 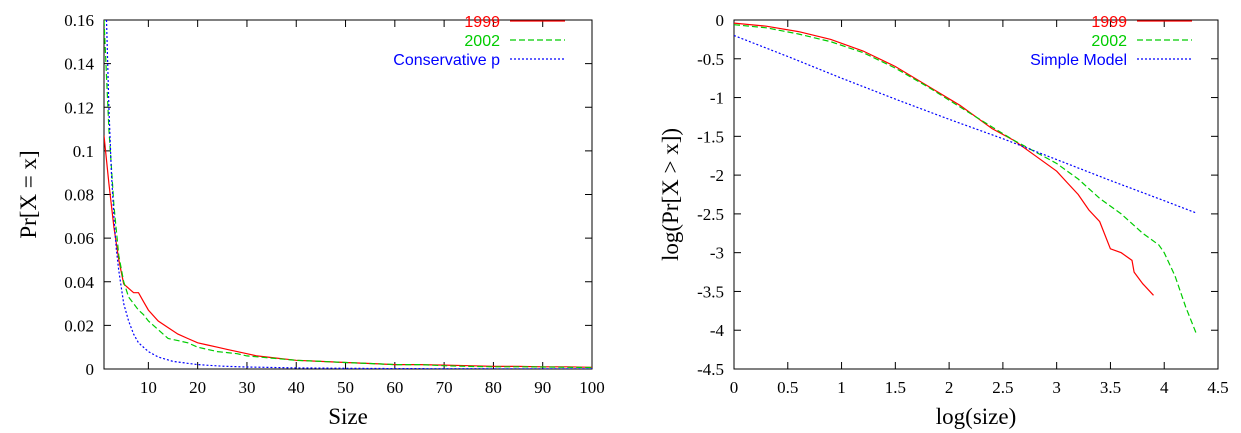 I want to click on x-tick-label: 4, so click(x=1164, y=387).